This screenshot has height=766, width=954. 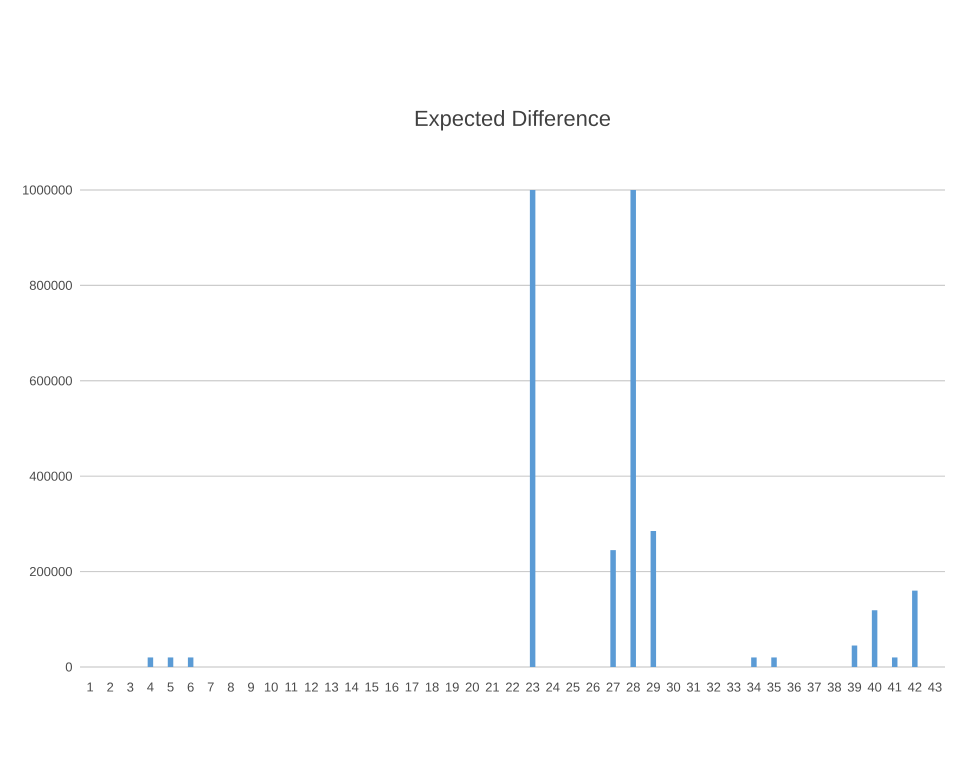 What do you see at coordinates (855, 687) in the screenshot?
I see `x-tick-label: 39` at bounding box center [855, 687].